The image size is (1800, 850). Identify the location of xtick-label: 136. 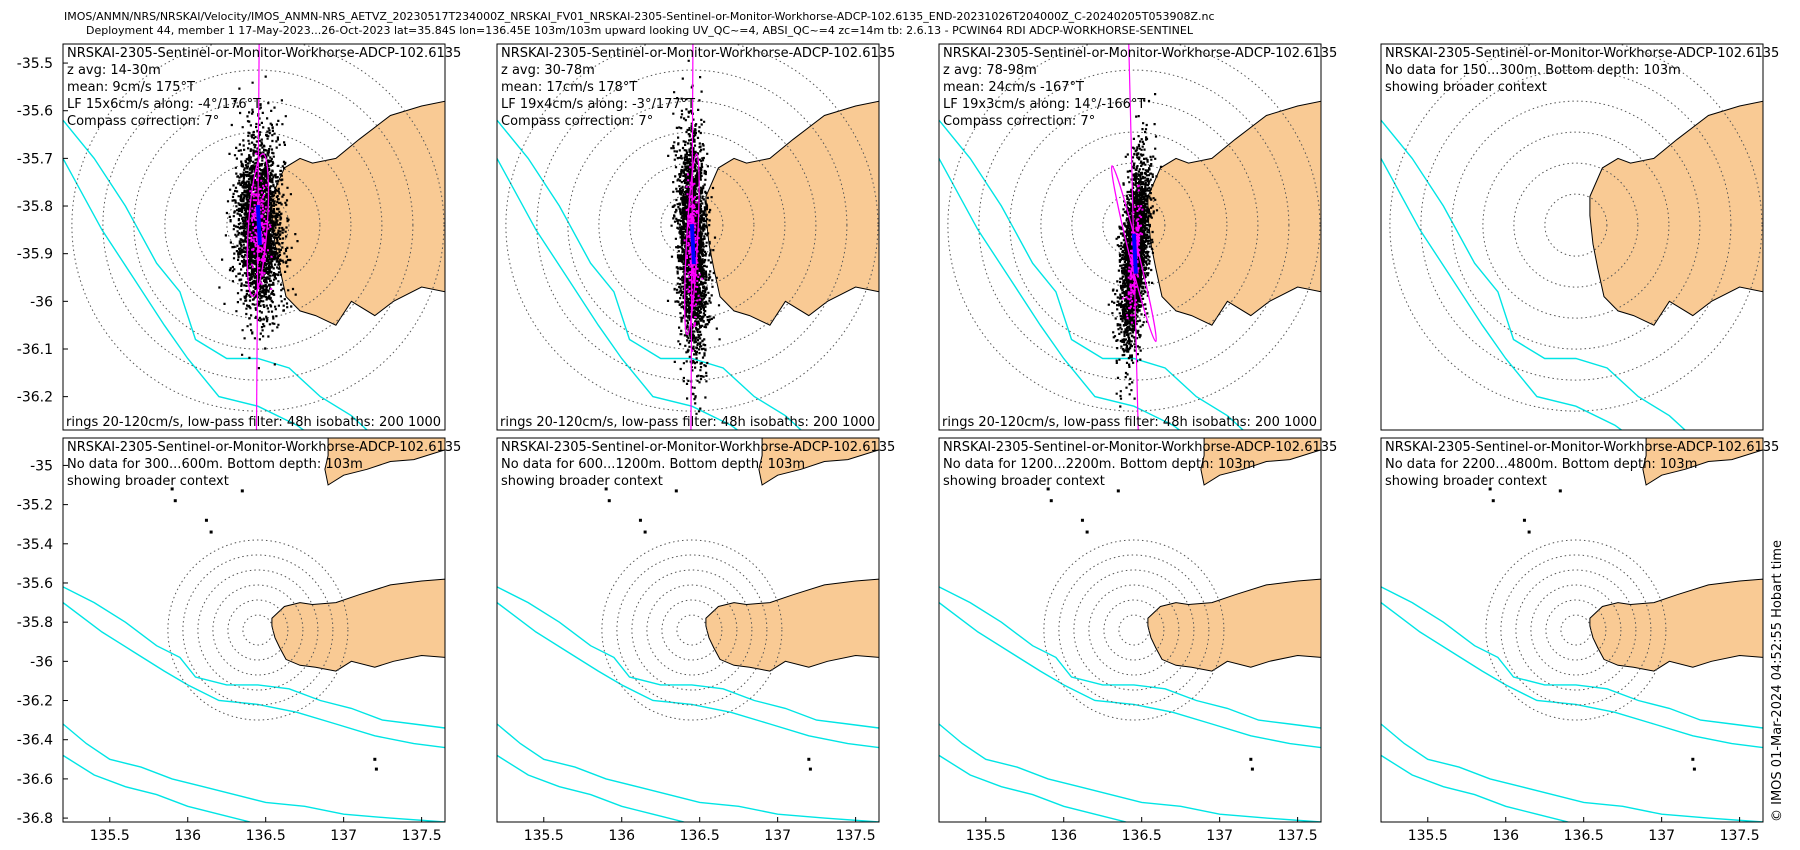
(621, 836).